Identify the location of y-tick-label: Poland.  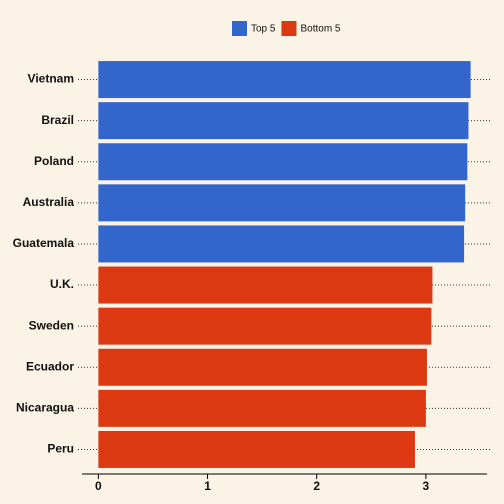
(54, 161).